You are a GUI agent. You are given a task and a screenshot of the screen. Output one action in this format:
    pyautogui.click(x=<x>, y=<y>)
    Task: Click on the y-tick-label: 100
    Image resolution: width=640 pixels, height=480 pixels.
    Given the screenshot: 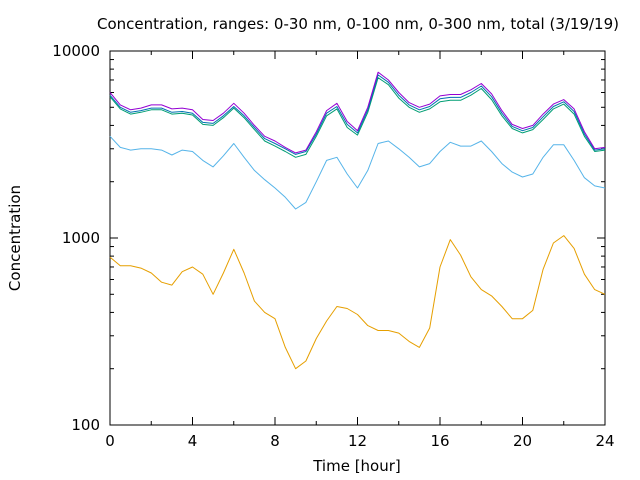 What is the action you would take?
    pyautogui.click(x=85, y=425)
    